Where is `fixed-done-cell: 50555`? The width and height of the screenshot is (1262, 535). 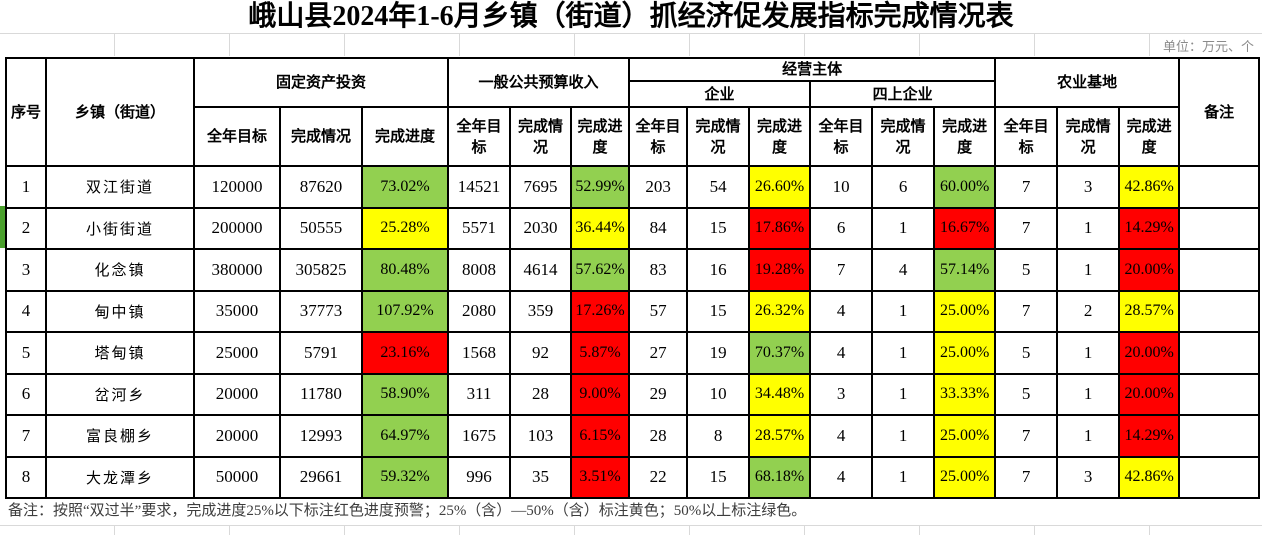 fixed-done-cell: 50555 is located at coordinates (321, 228).